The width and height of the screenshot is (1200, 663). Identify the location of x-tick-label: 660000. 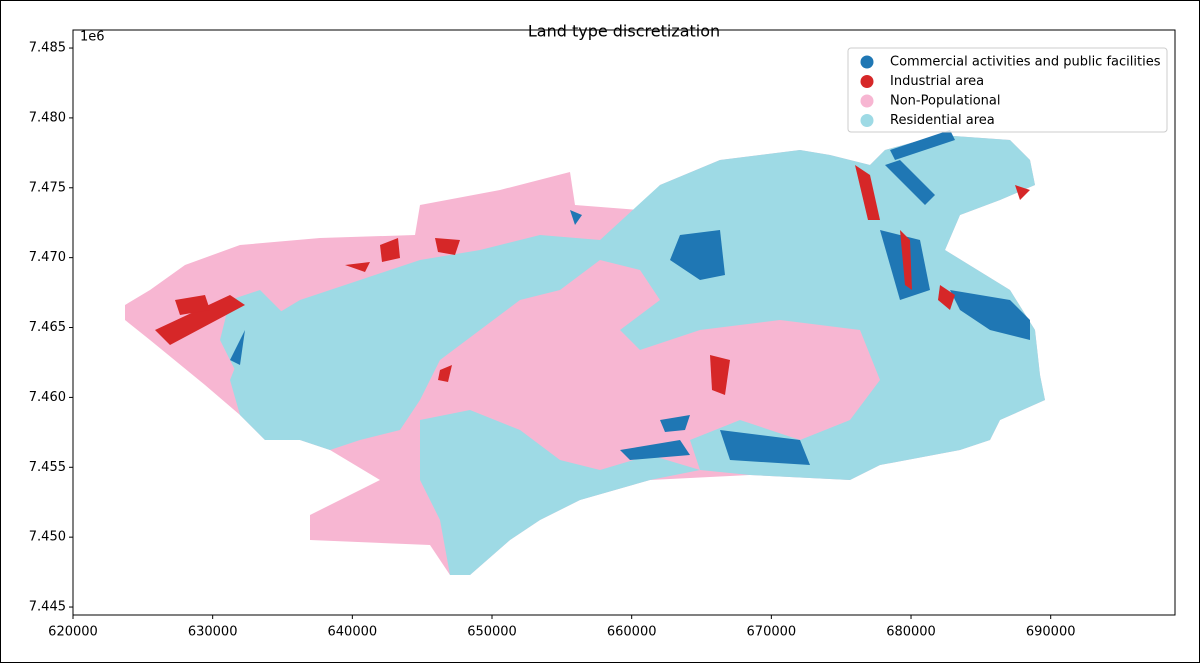
(632, 632).